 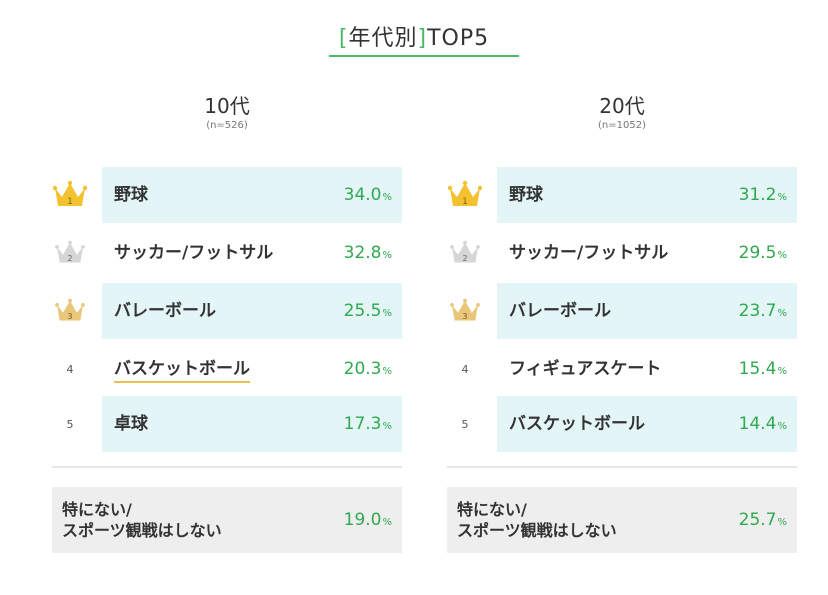 What do you see at coordinates (757, 520) in the screenshot?
I see `value-number: 25.7` at bounding box center [757, 520].